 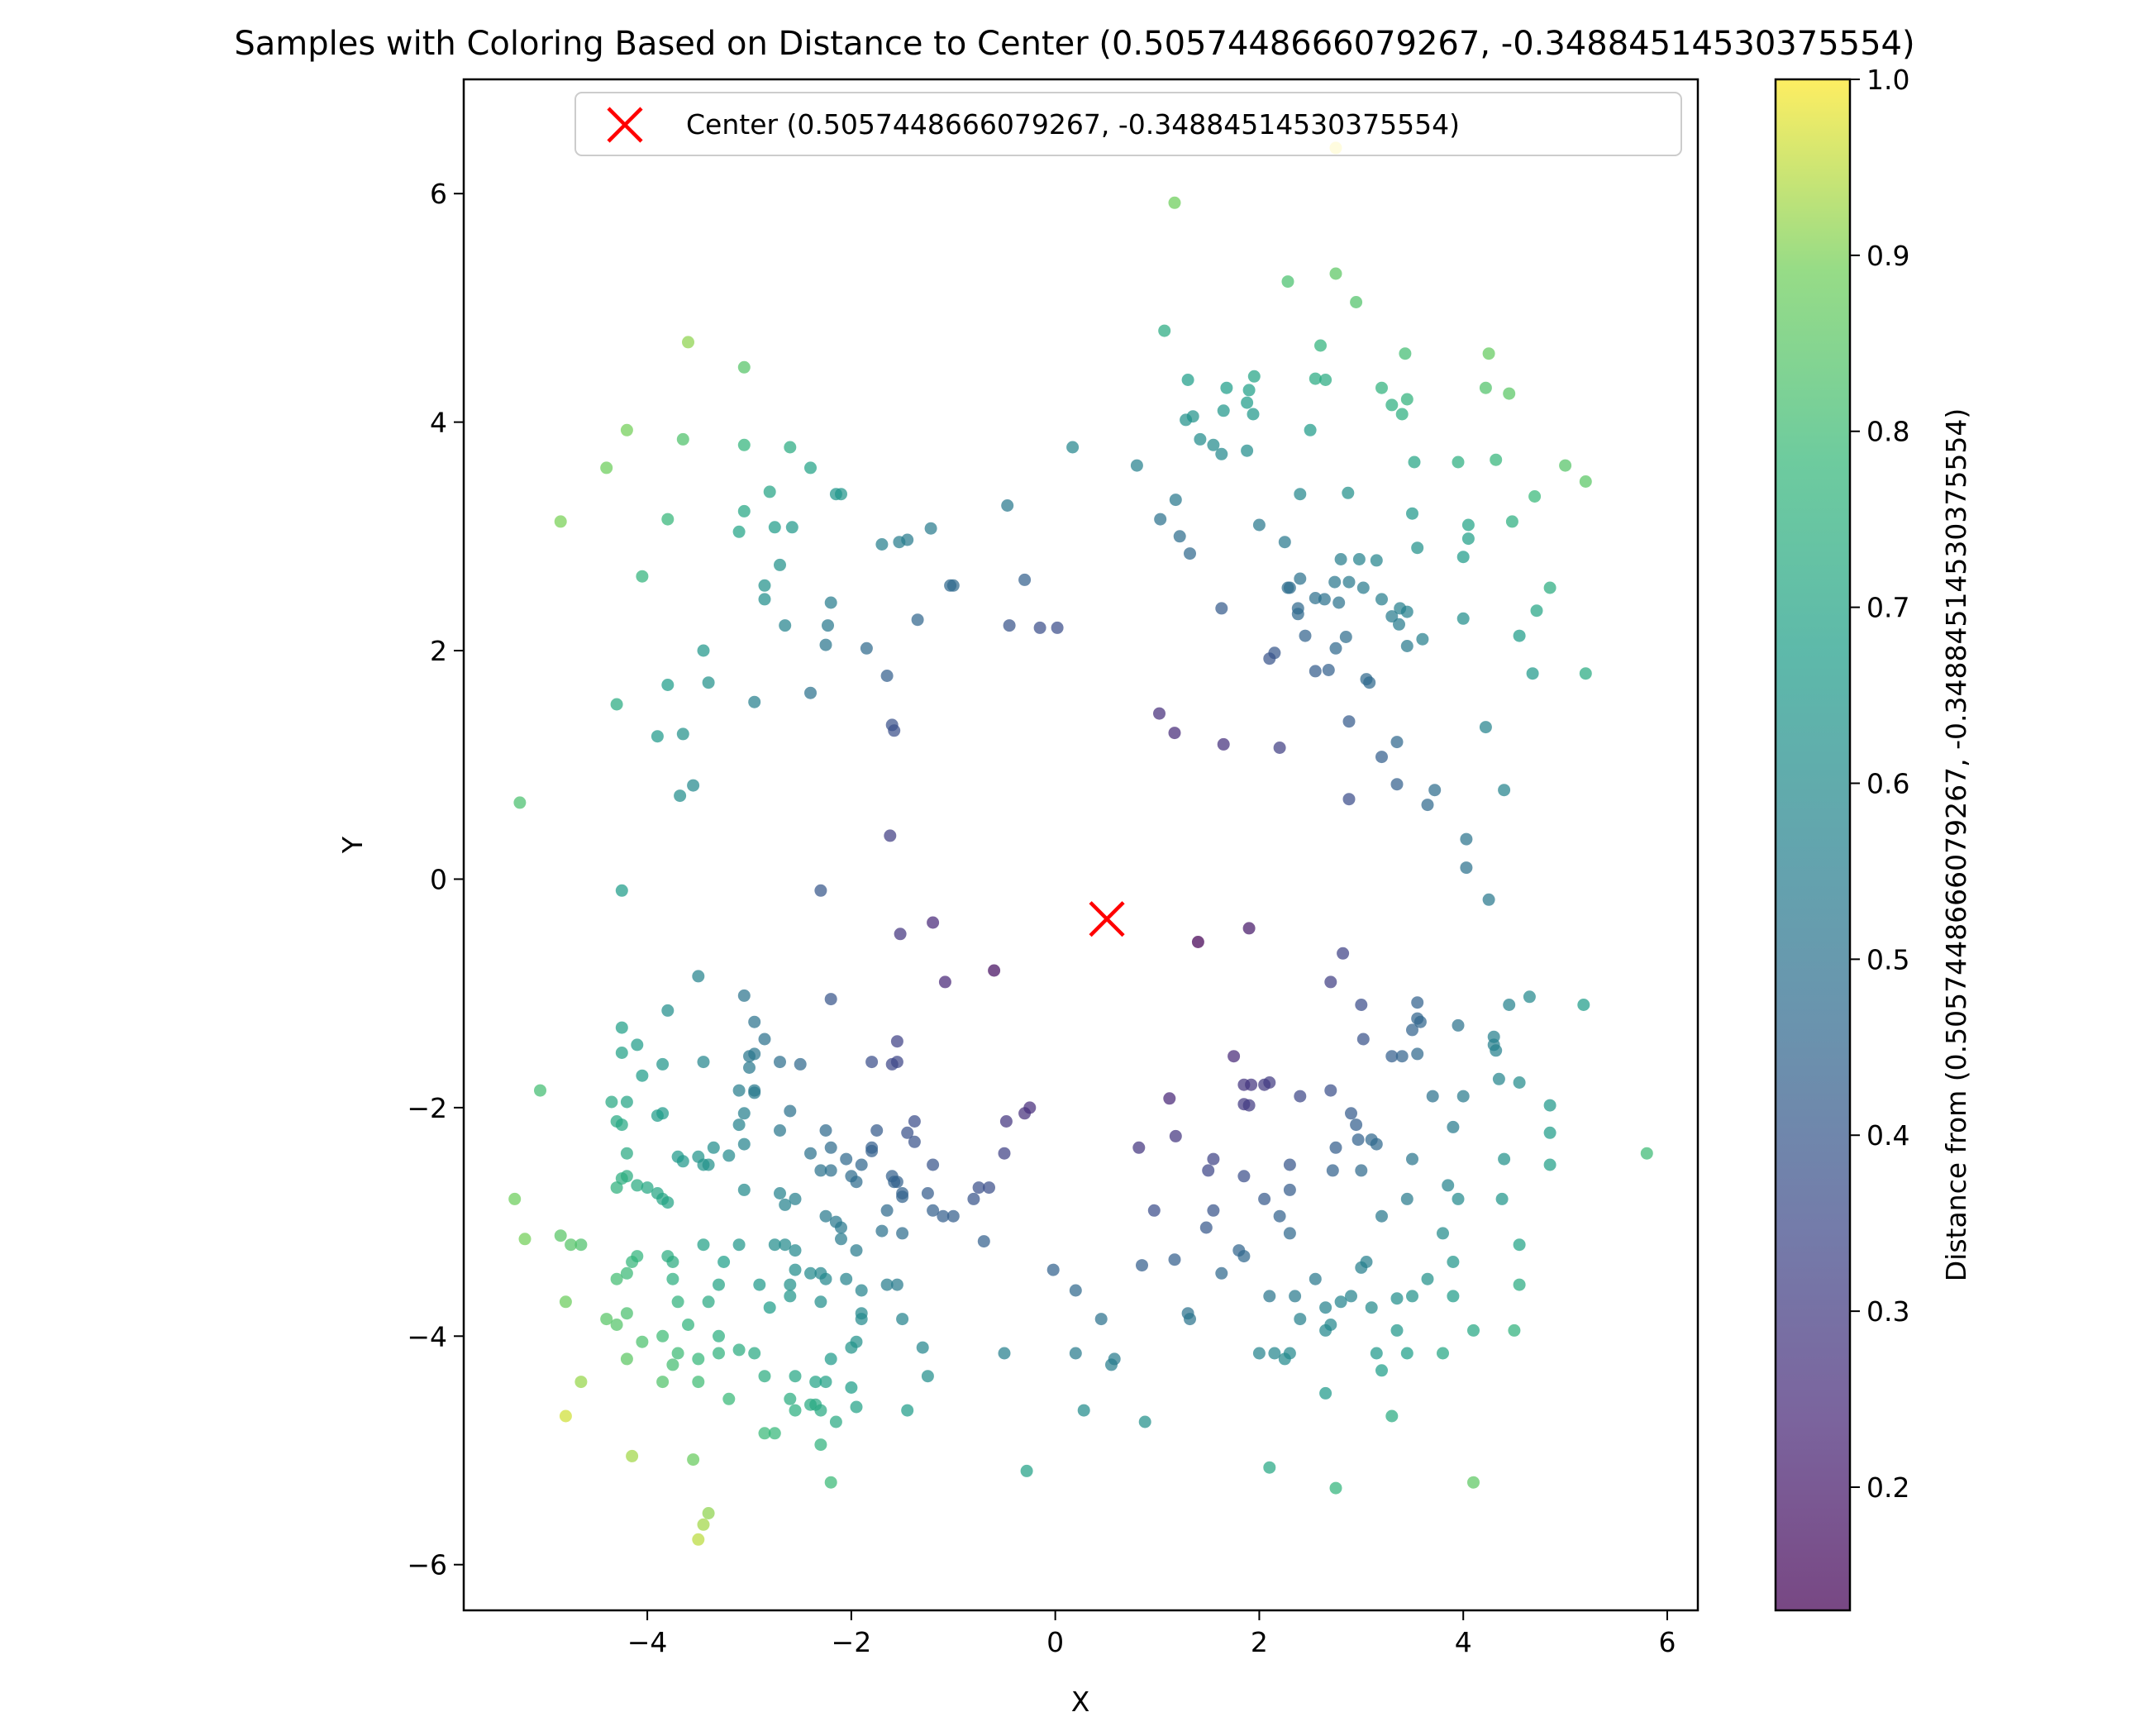 I want to click on y-axis-label: Y, so click(x=352, y=845).